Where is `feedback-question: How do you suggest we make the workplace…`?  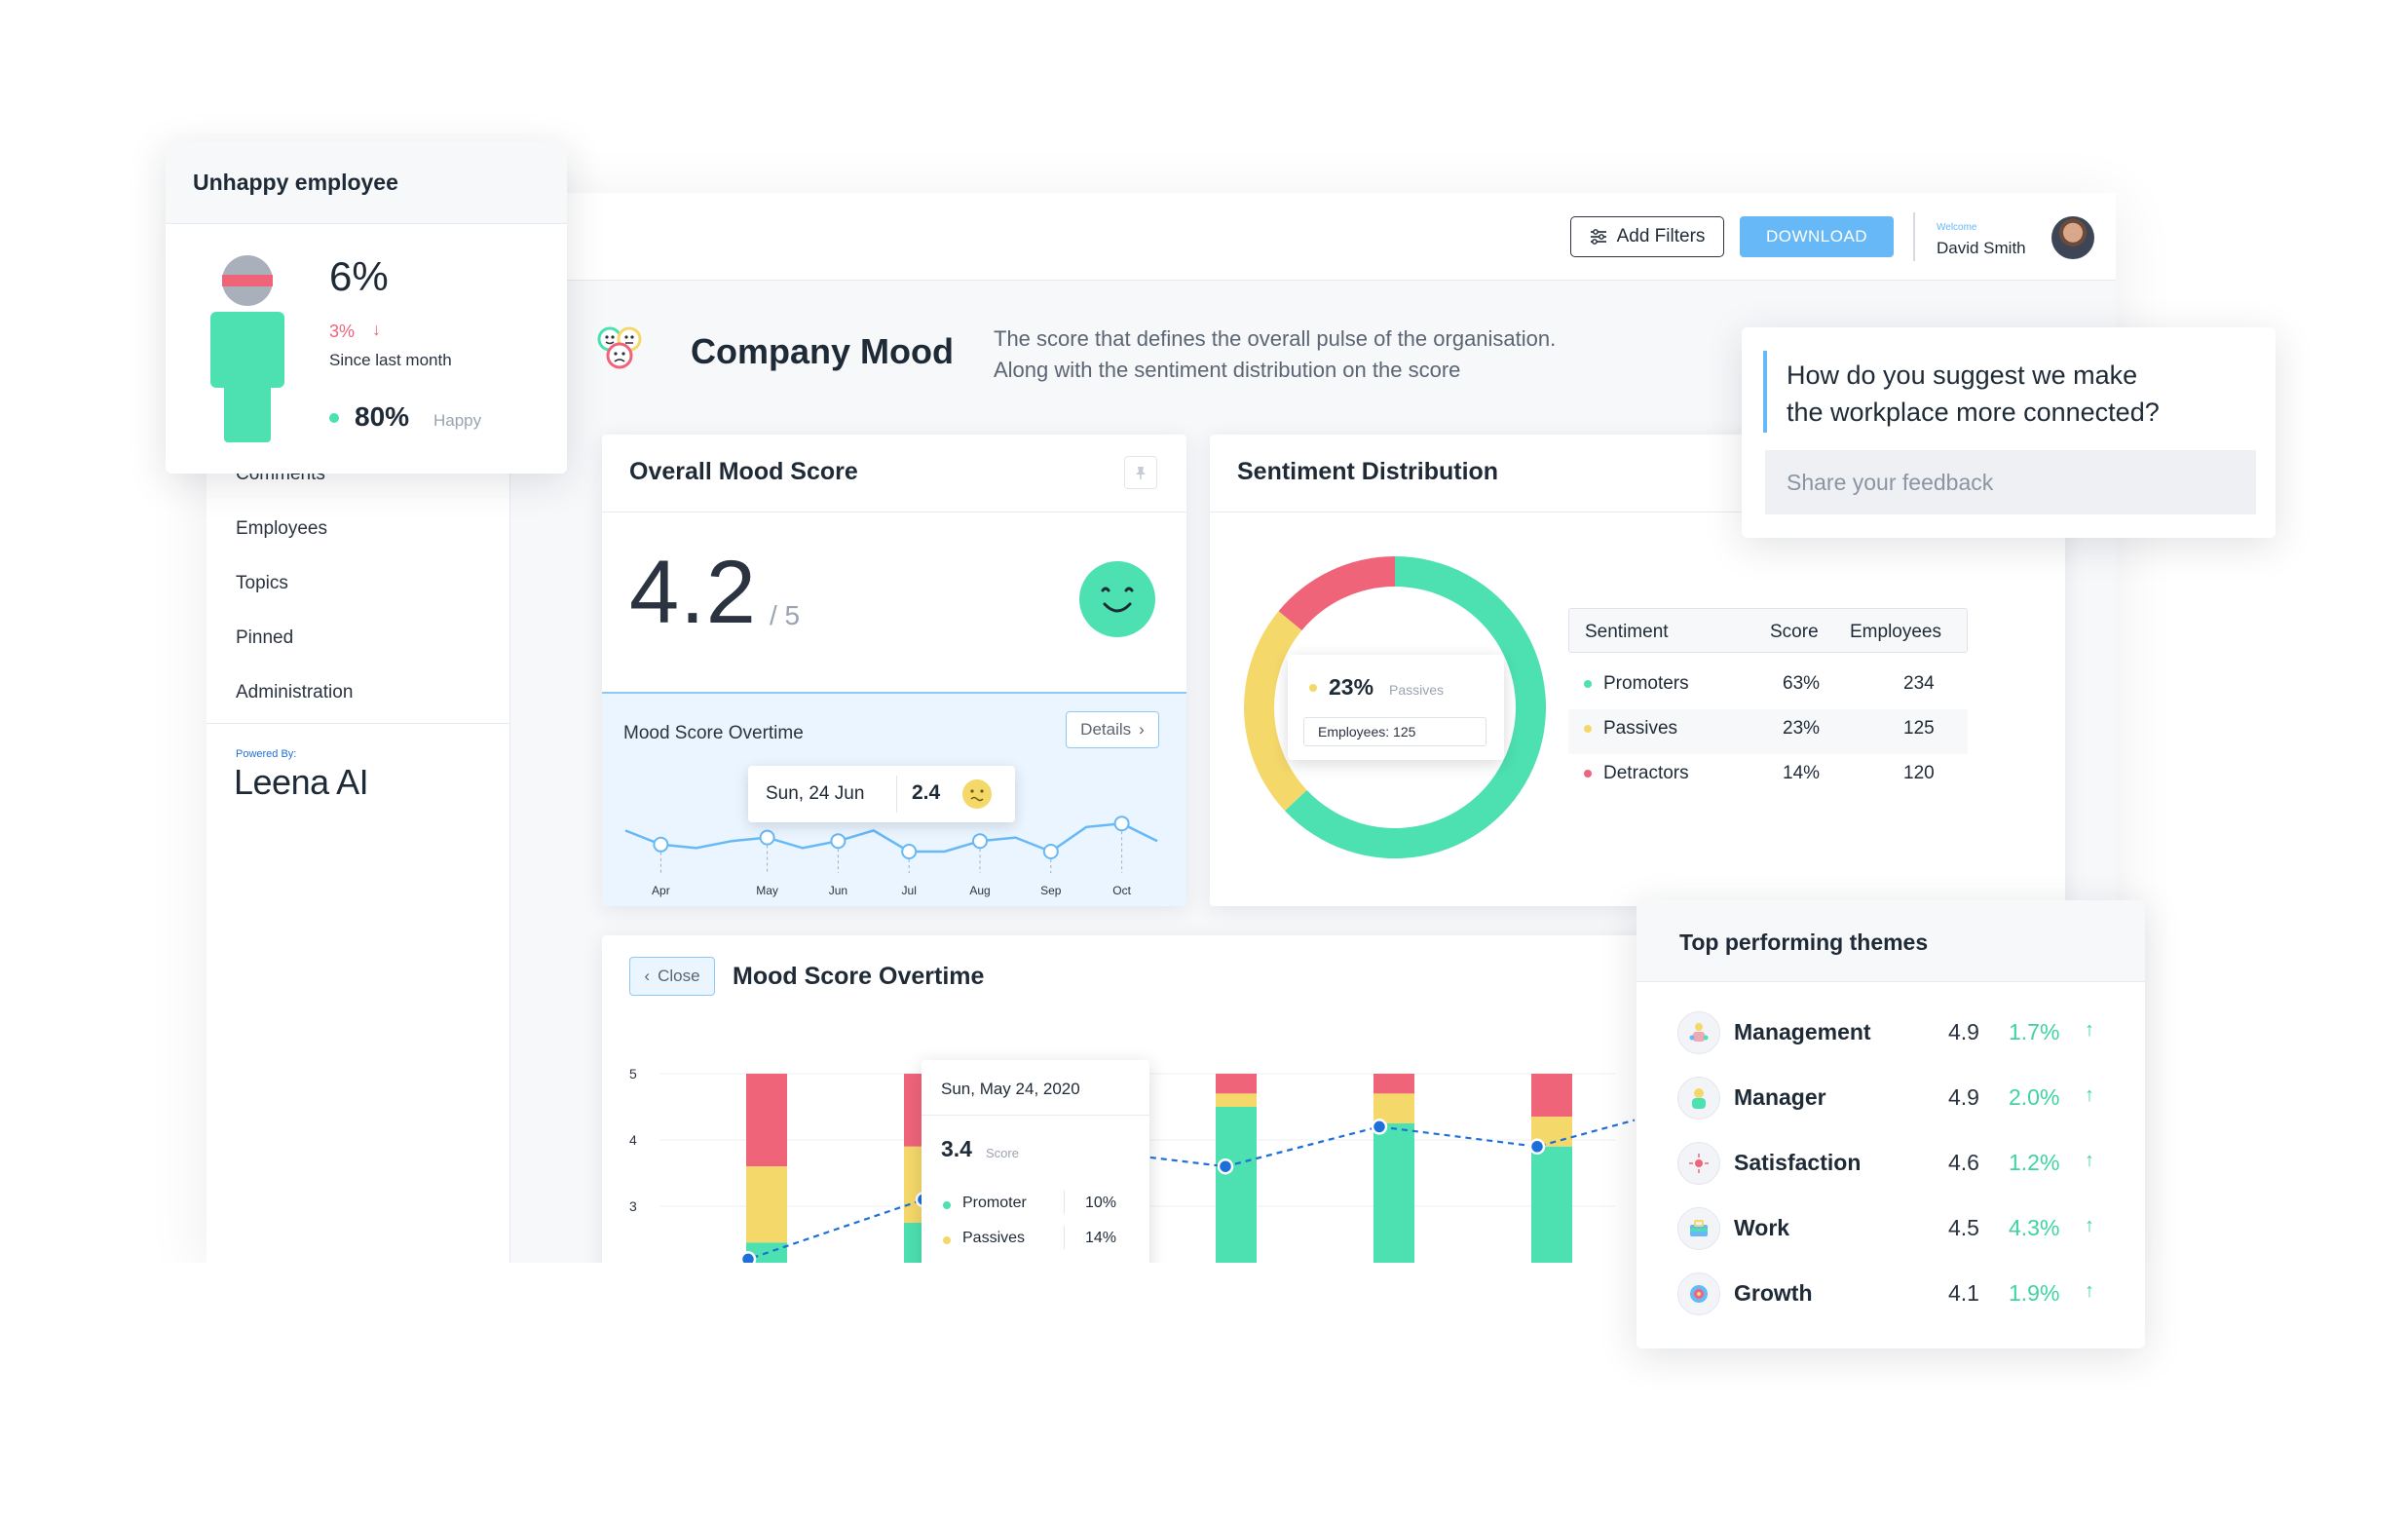
feedback-question: How do you suggest we make the workplace… is located at coordinates (1973, 394).